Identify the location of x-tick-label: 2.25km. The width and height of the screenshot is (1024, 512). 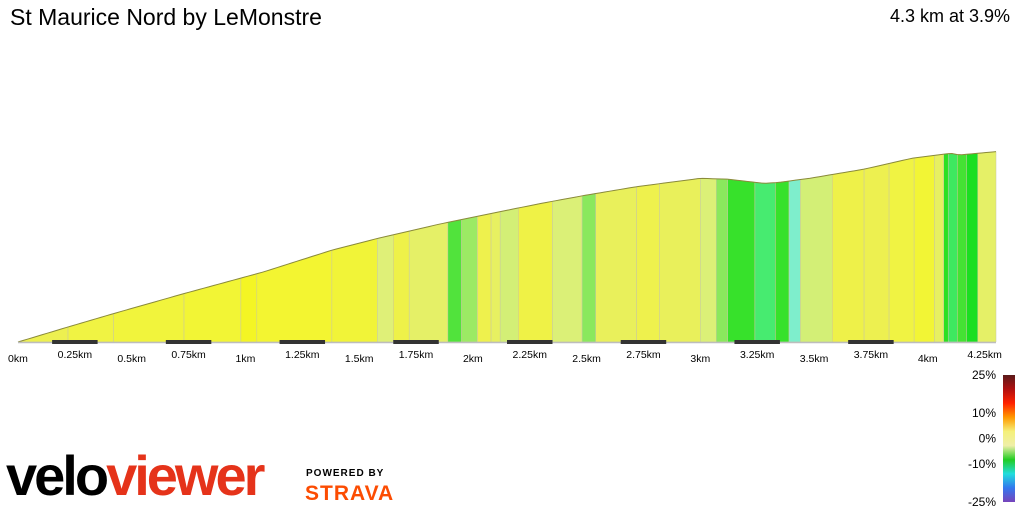
(530, 355).